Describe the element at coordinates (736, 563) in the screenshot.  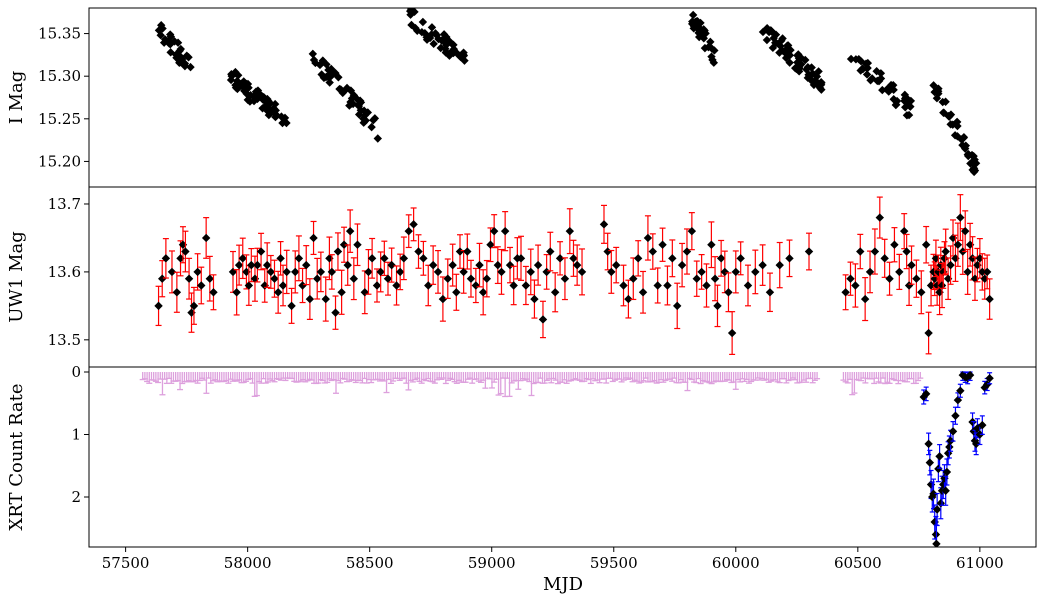
I see `x-tick-label: 60000` at that location.